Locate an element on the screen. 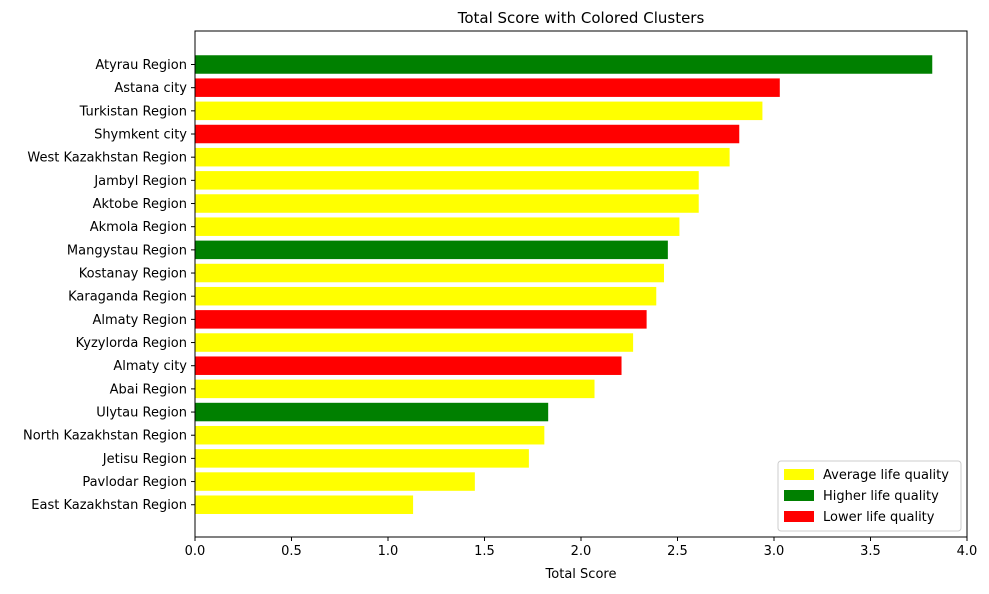  x-tick-label: 3.5 is located at coordinates (870, 551).